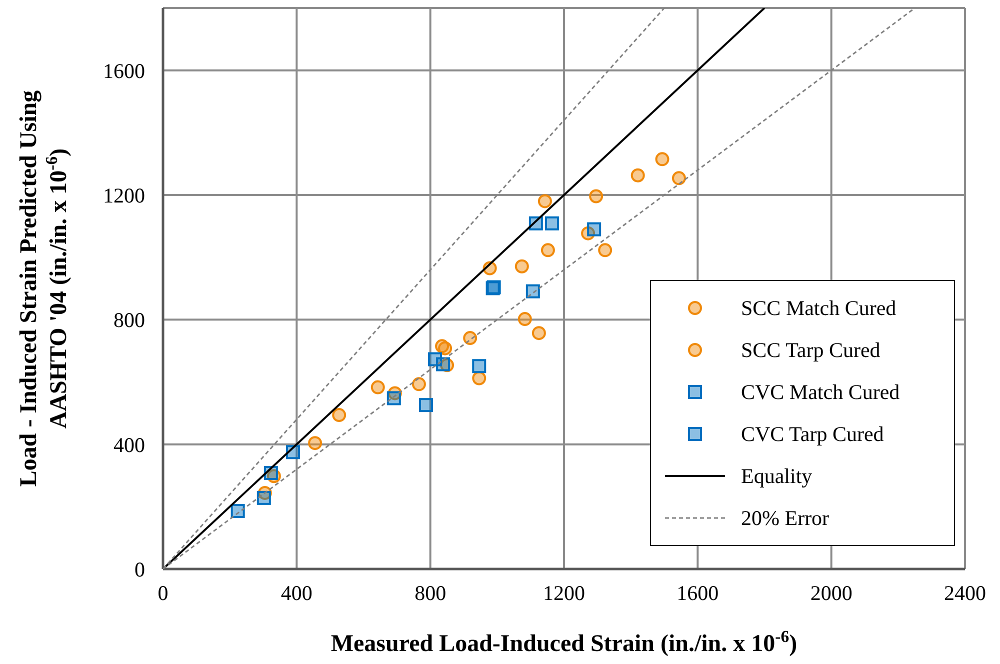 The height and width of the screenshot is (664, 1000). I want to click on legend-label: 20% Error, so click(785, 518).